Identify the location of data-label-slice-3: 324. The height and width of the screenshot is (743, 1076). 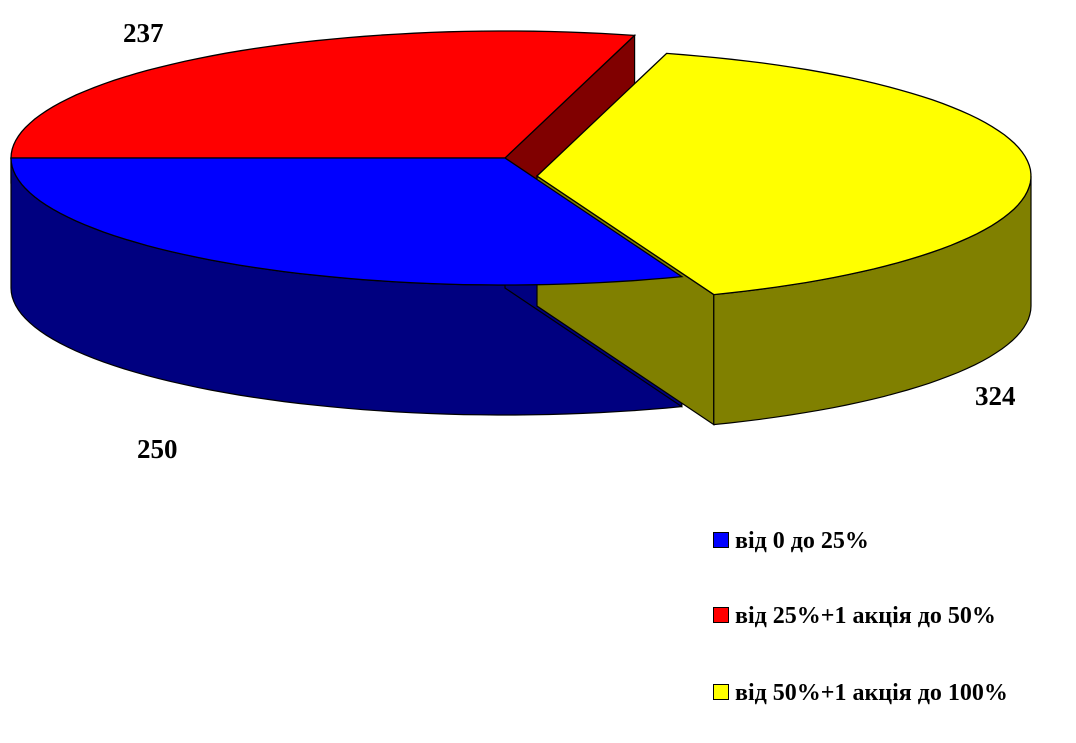
(995, 396).